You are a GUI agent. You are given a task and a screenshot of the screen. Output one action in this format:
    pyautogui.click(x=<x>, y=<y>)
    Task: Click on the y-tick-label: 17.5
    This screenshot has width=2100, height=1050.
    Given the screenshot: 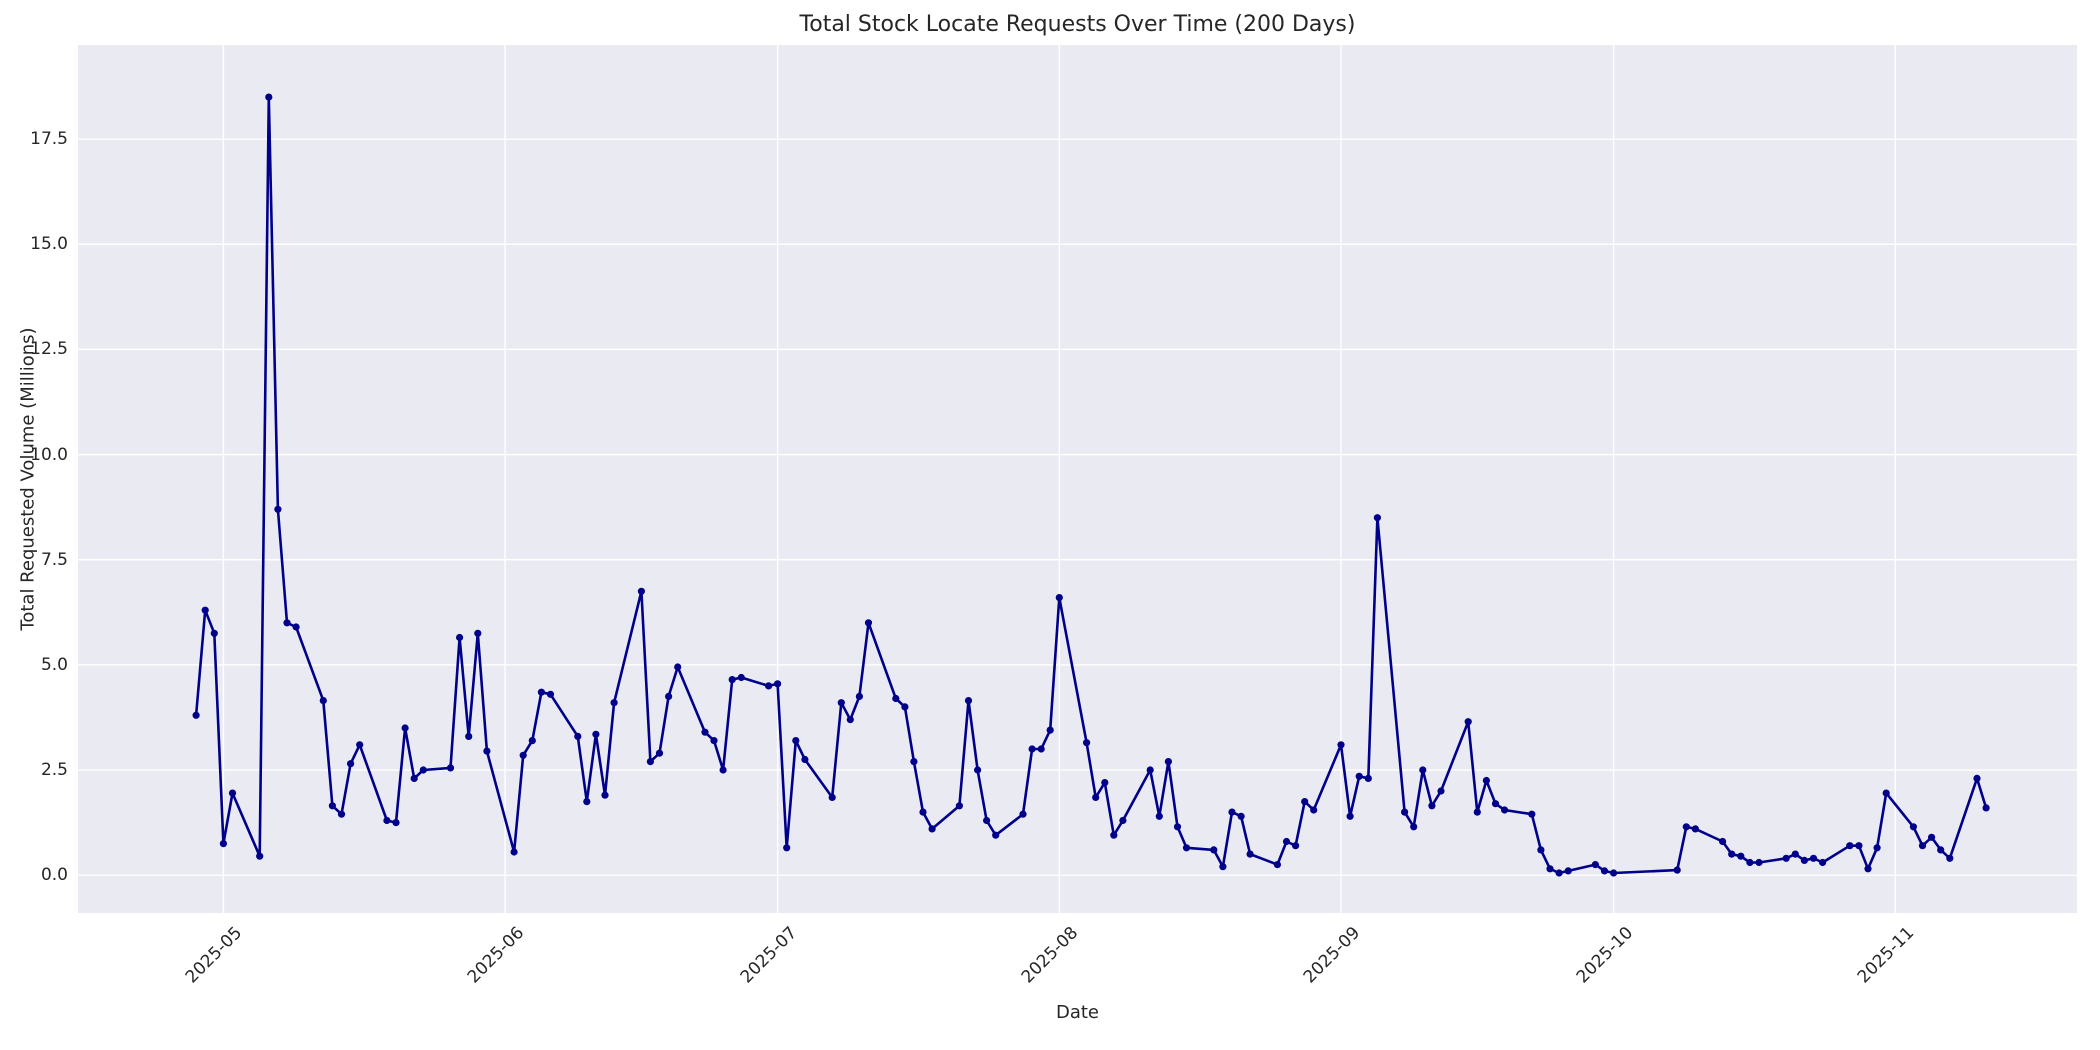 What is the action you would take?
    pyautogui.click(x=49, y=139)
    